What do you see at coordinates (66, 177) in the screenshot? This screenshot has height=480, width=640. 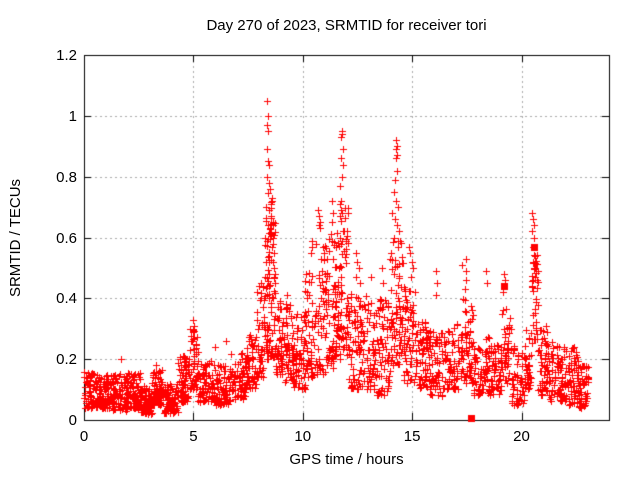 I see `y-tick-label: 0.8` at bounding box center [66, 177].